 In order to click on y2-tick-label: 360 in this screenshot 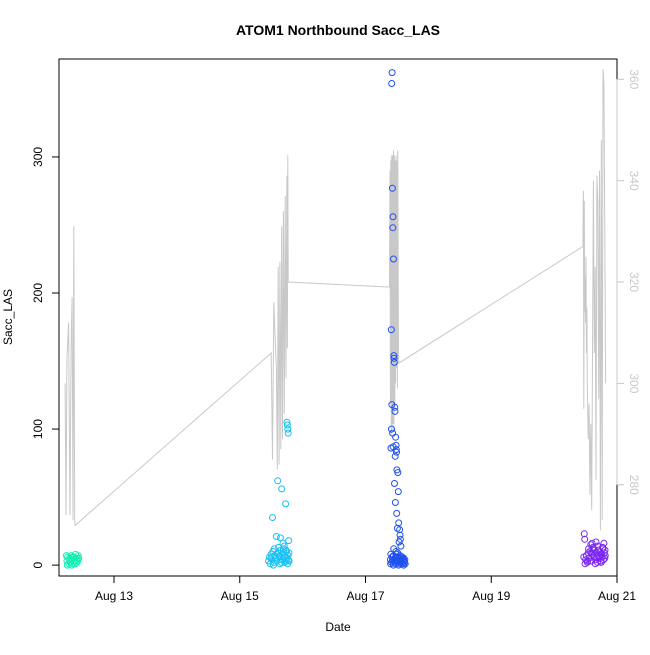, I will do `click(634, 79)`.